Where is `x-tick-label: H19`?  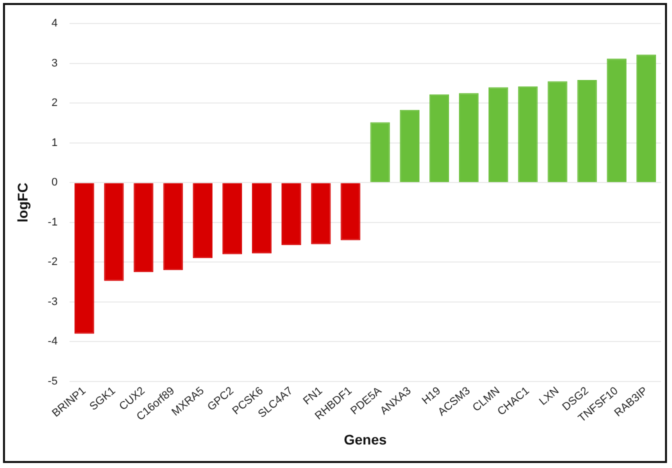 x-tick-label: H19 is located at coordinates (432, 396).